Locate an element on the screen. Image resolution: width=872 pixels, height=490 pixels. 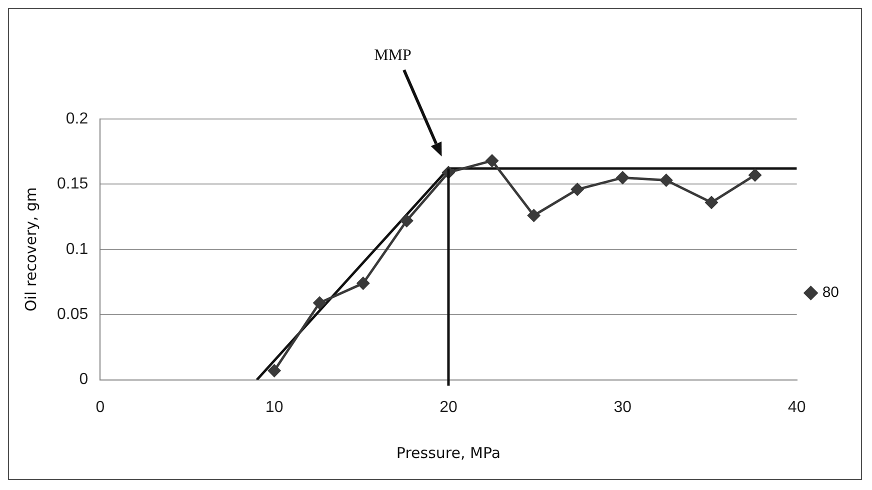
y-tick-label: 0.05 is located at coordinates (72, 315).